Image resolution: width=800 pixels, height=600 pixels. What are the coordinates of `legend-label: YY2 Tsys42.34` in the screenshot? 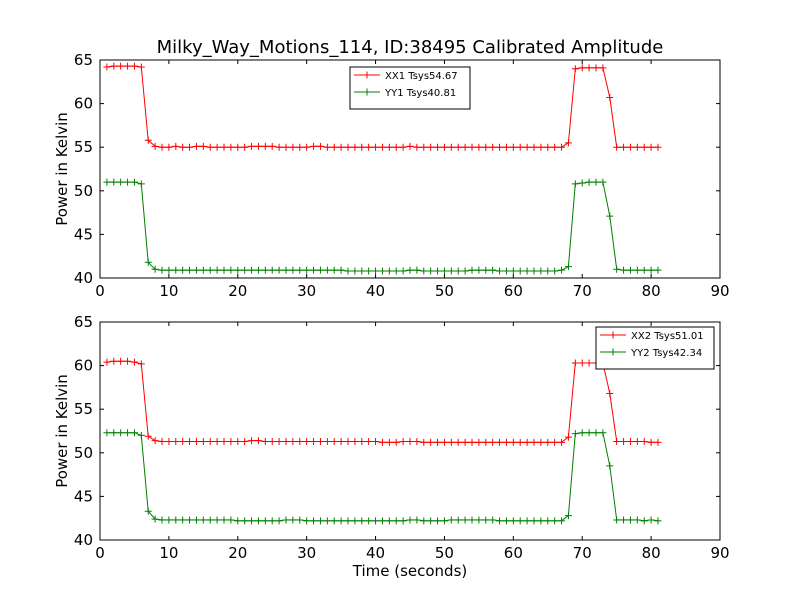 It's located at (666, 353).